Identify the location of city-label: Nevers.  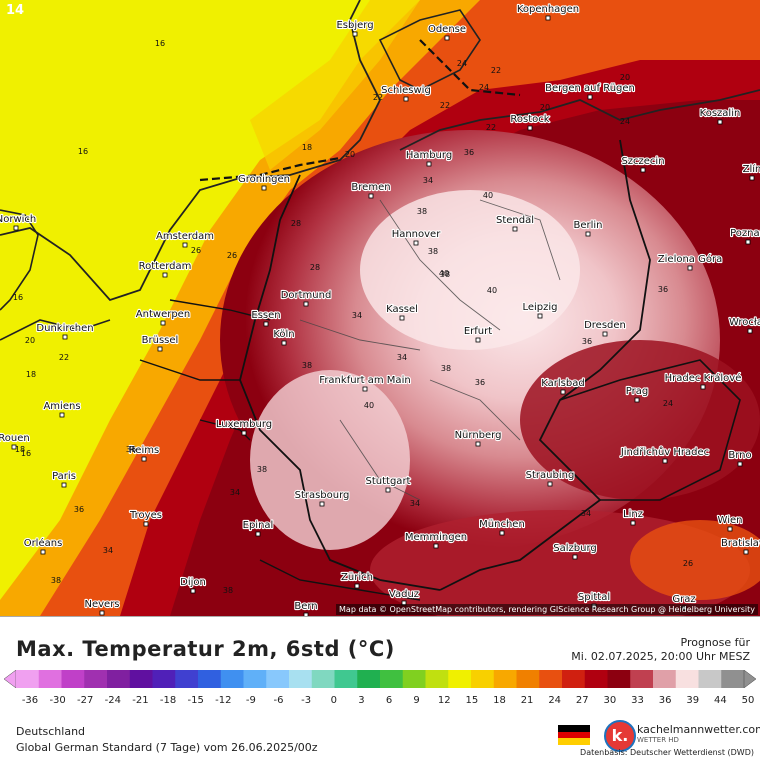
(101, 604).